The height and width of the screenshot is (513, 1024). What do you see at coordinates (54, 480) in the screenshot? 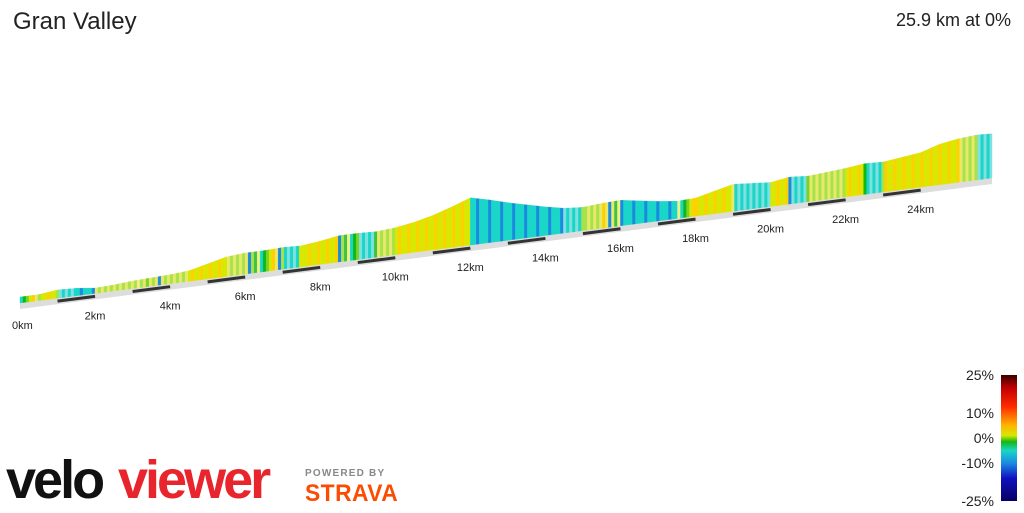
I see `svg-text: velo` at bounding box center [54, 480].